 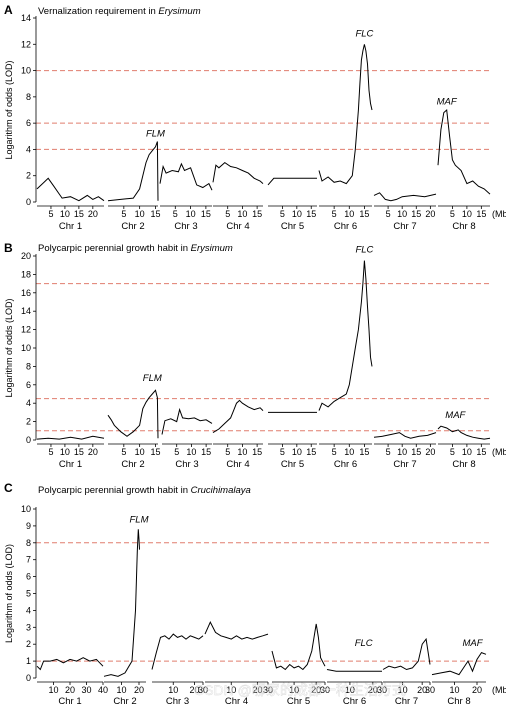 What do you see at coordinates (447, 102) in the screenshot?
I see `gene-label-maf: MAF` at bounding box center [447, 102].